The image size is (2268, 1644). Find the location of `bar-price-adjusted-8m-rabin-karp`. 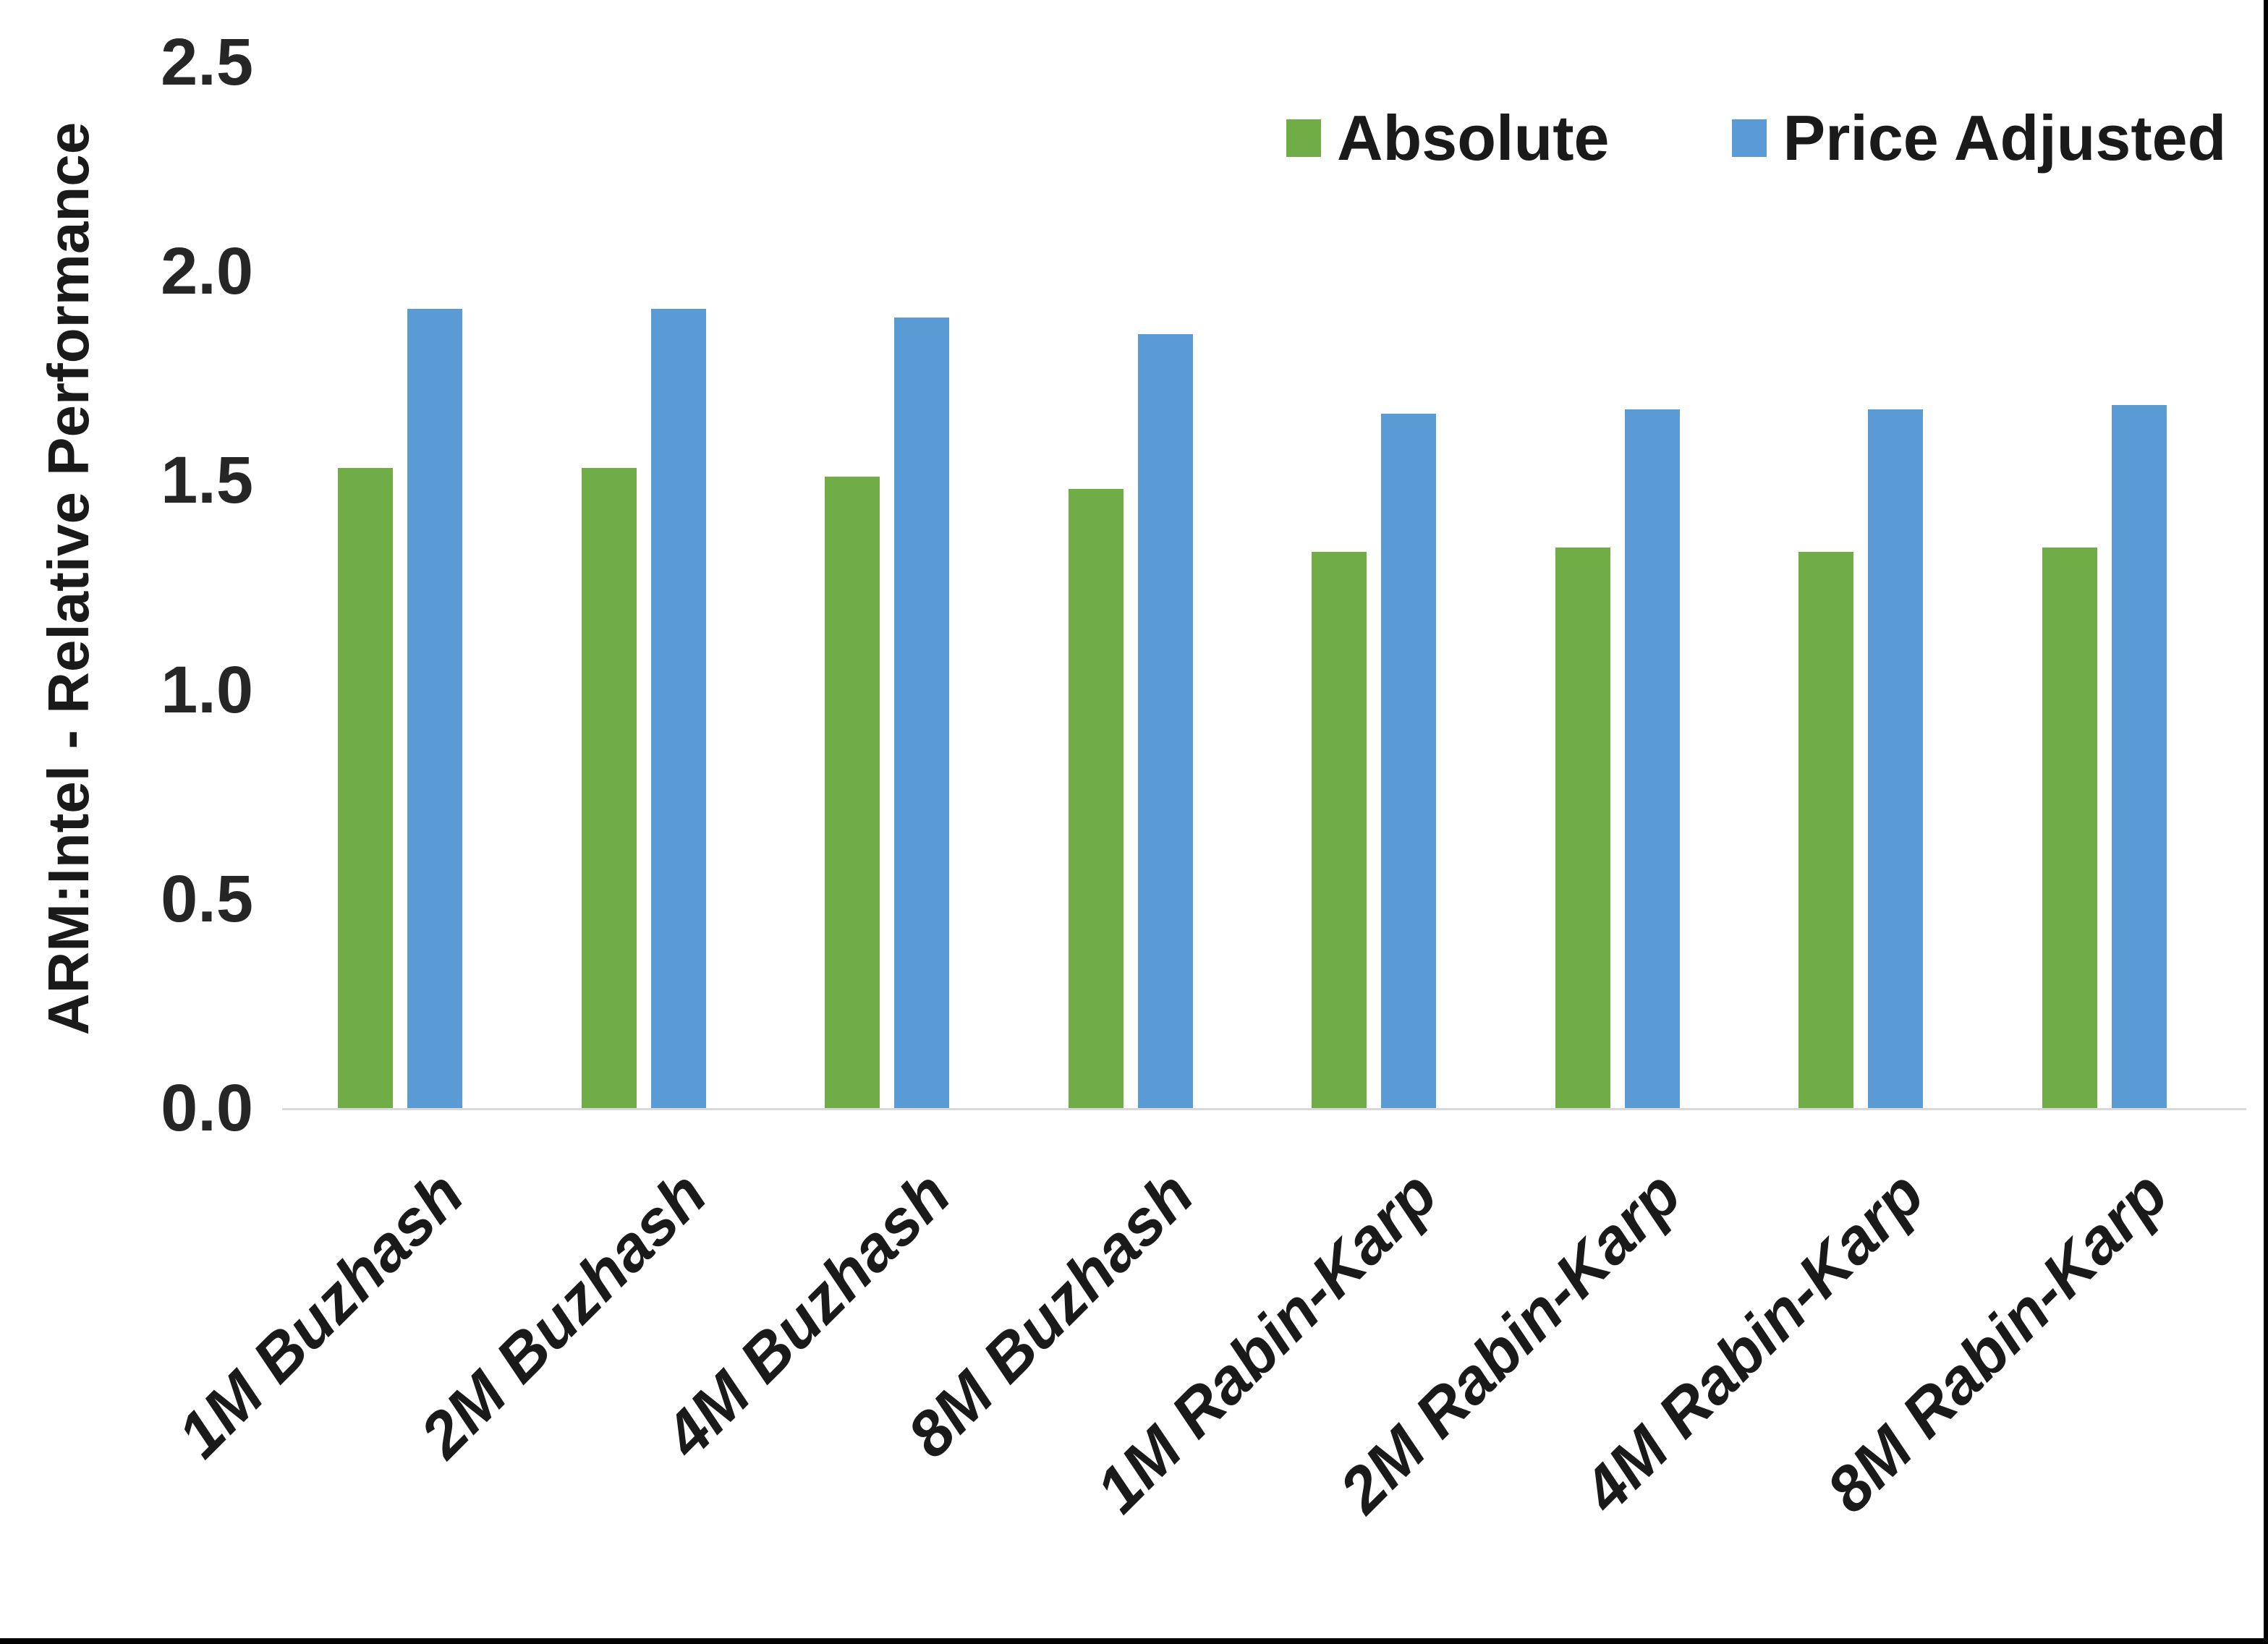

bar-price-adjusted-8m-rabin-karp is located at coordinates (2139, 756).